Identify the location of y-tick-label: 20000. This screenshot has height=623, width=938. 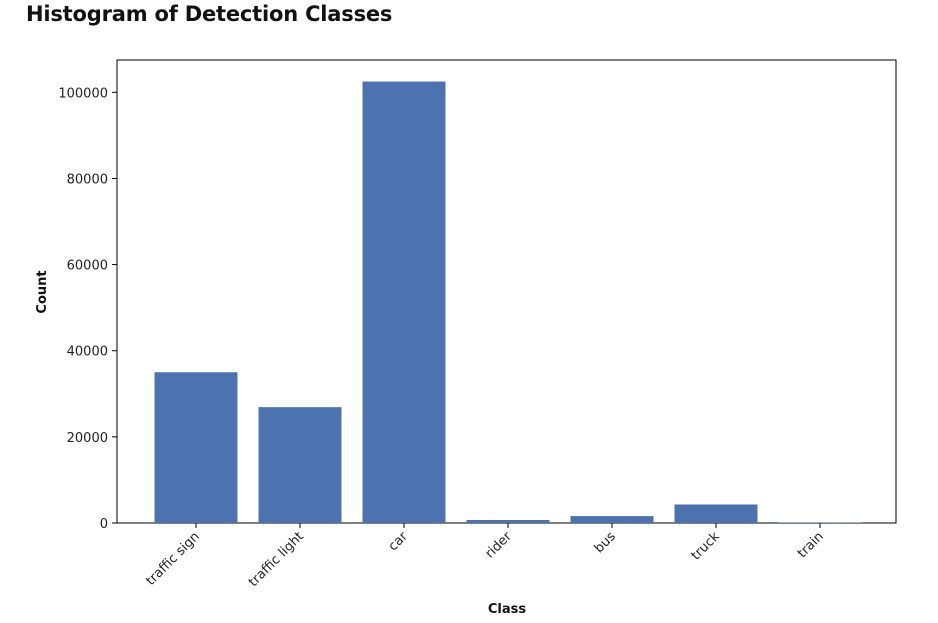
(87, 438).